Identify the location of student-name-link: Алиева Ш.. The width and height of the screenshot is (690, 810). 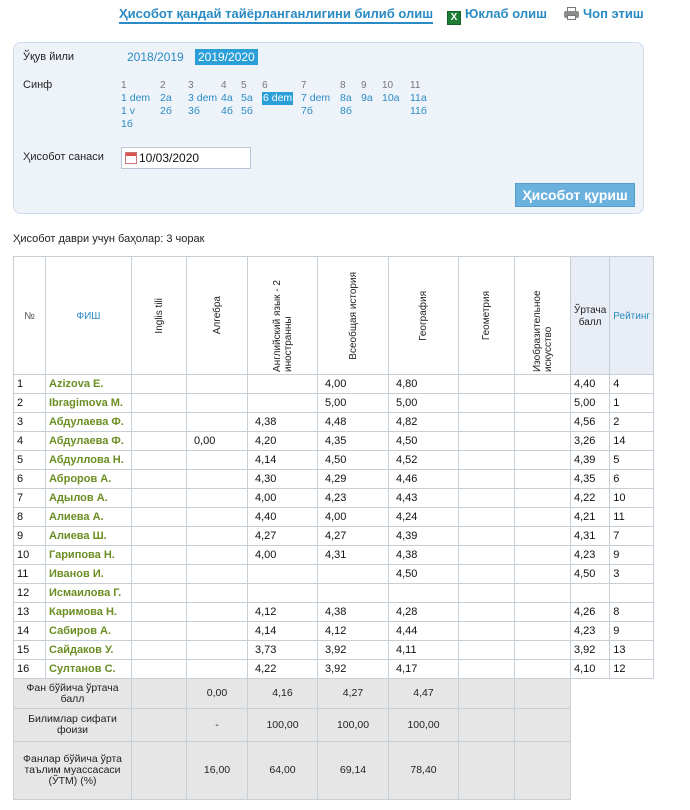
(88, 536).